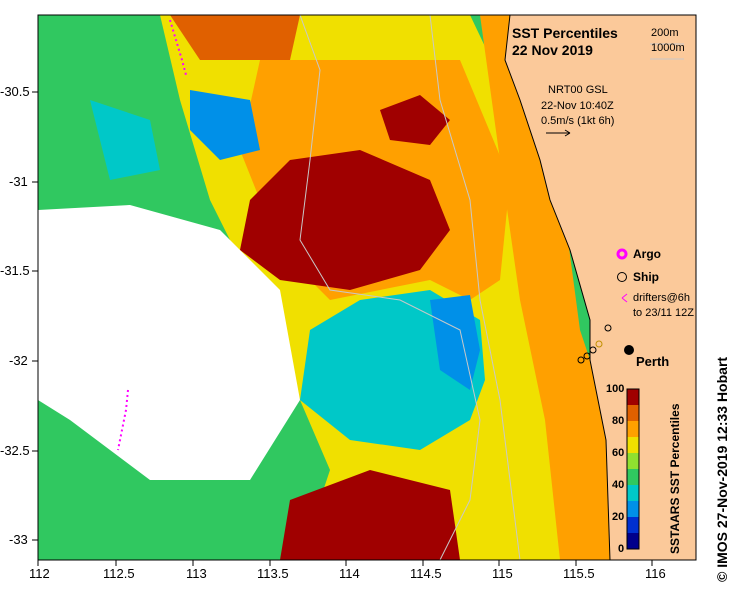 The image size is (739, 592). I want to click on argo-legend-label: Argo, so click(647, 254).